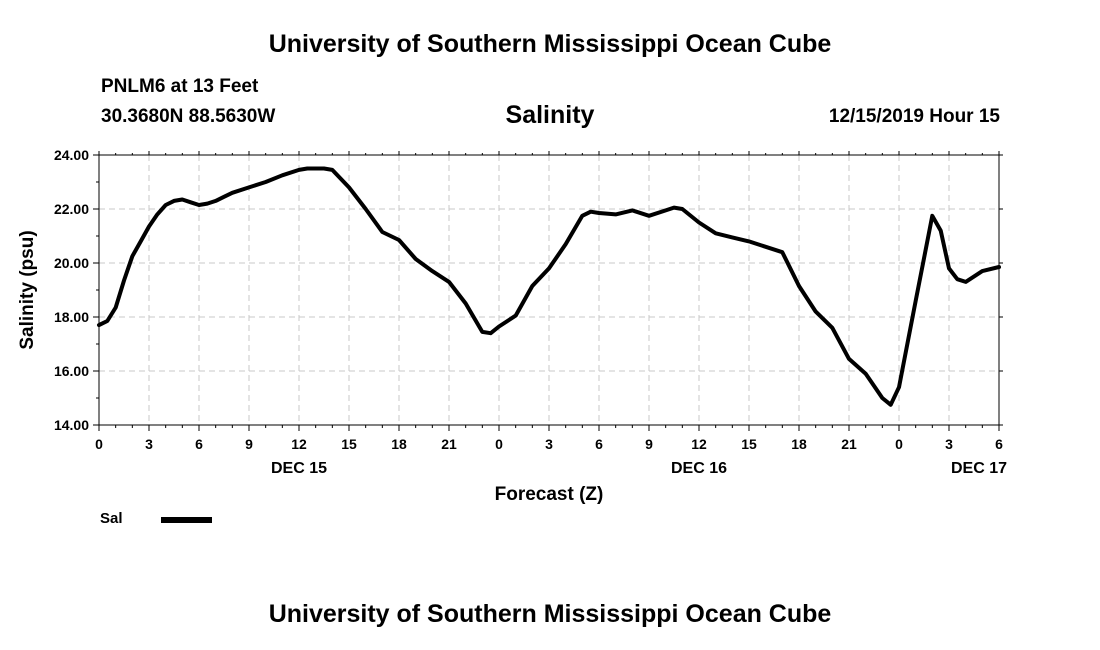 The height and width of the screenshot is (650, 1100). I want to click on y-tick-label: 20.00, so click(71, 263).